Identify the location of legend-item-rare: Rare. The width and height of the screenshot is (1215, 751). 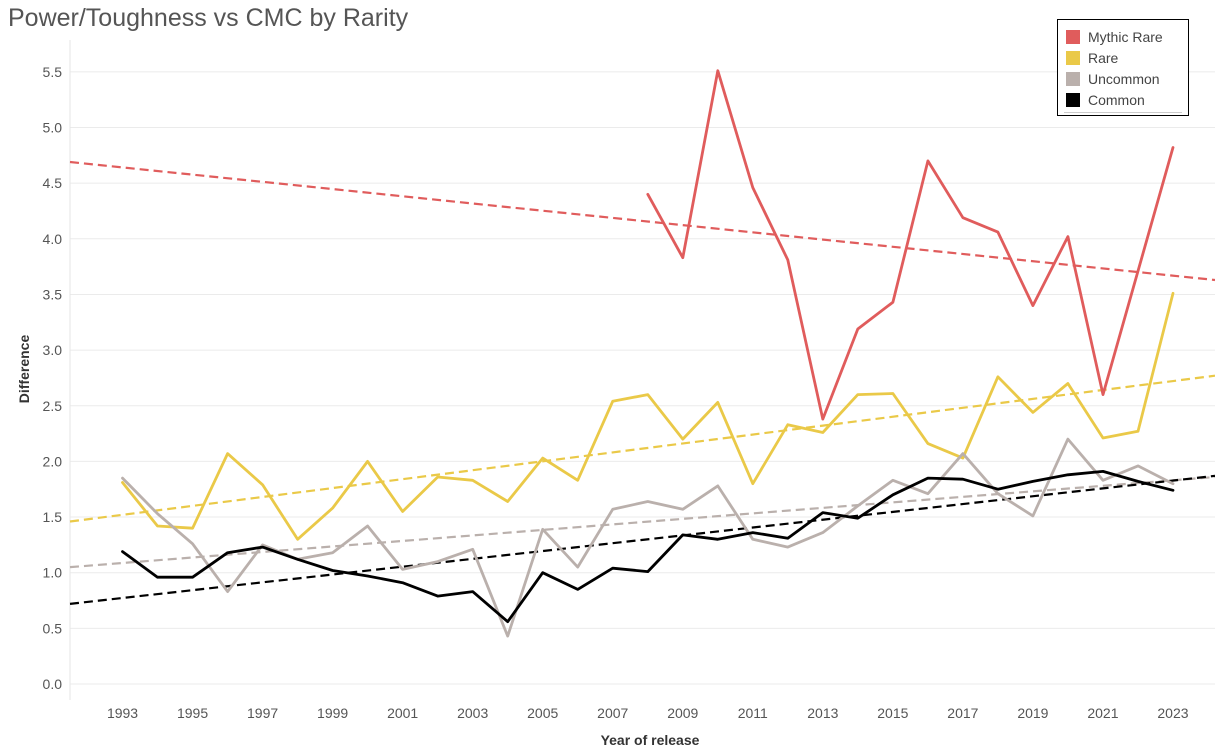
(1092, 58).